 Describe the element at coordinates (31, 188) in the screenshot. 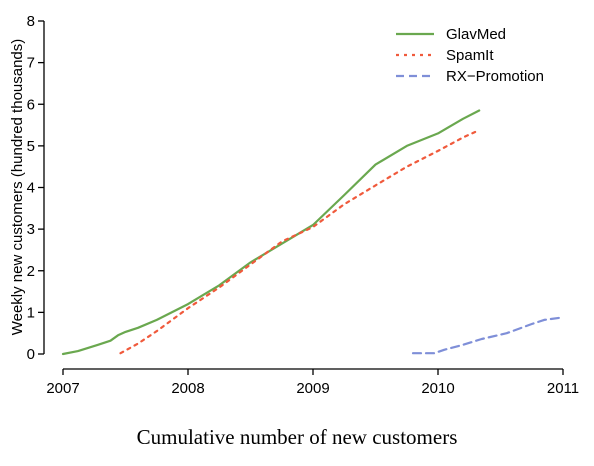

I see `y-tick-label: 4` at that location.